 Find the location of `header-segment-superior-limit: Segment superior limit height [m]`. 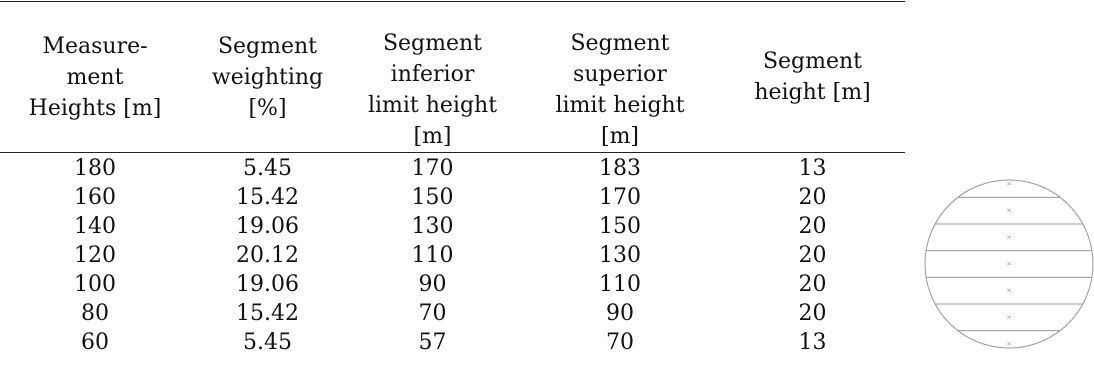

header-segment-superior-limit: Segment superior limit height [m] is located at coordinates (620, 90).